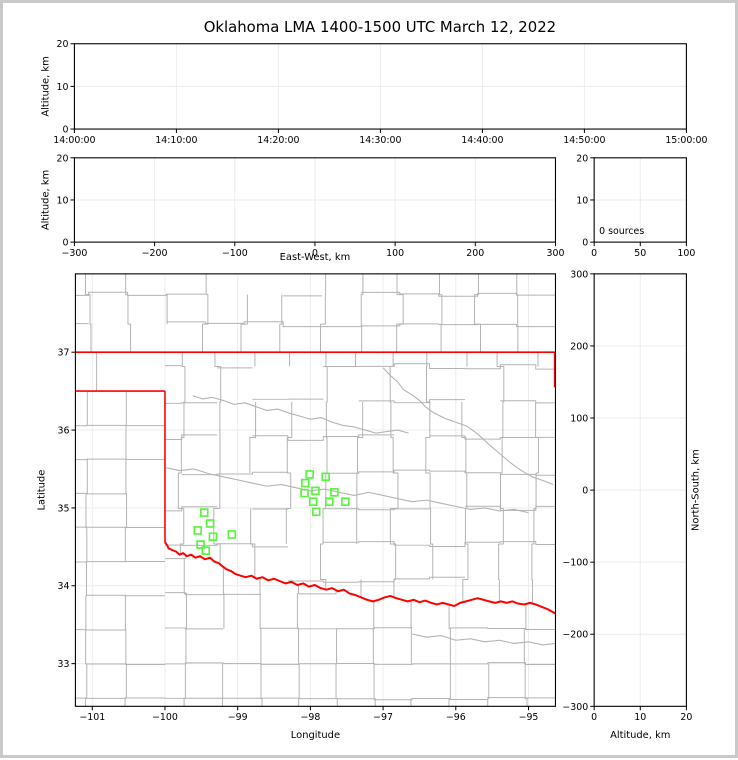 The image size is (738, 760). What do you see at coordinates (74, 253) in the screenshot?
I see `x-tick-label: −300` at bounding box center [74, 253].